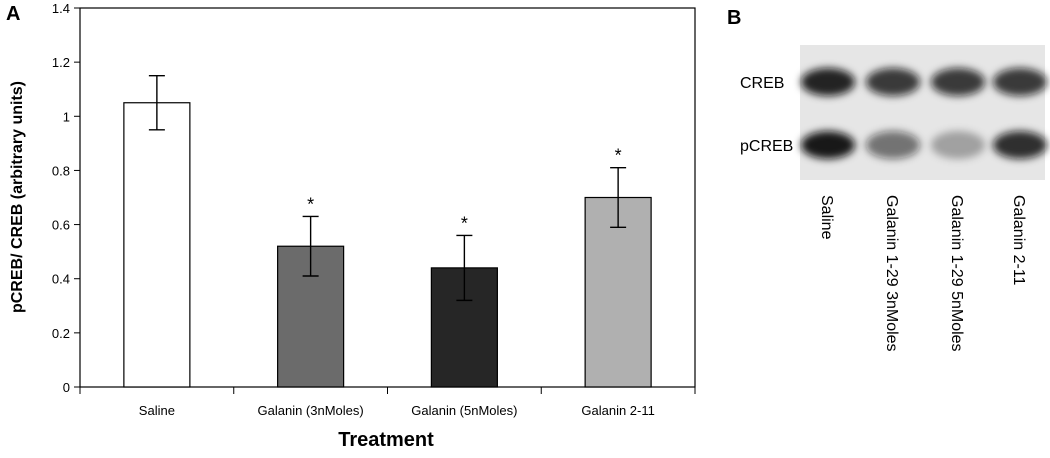  What do you see at coordinates (956, 273) in the screenshot?
I see `blot-lane-label: Galanin 1-29 5nMoles` at bounding box center [956, 273].